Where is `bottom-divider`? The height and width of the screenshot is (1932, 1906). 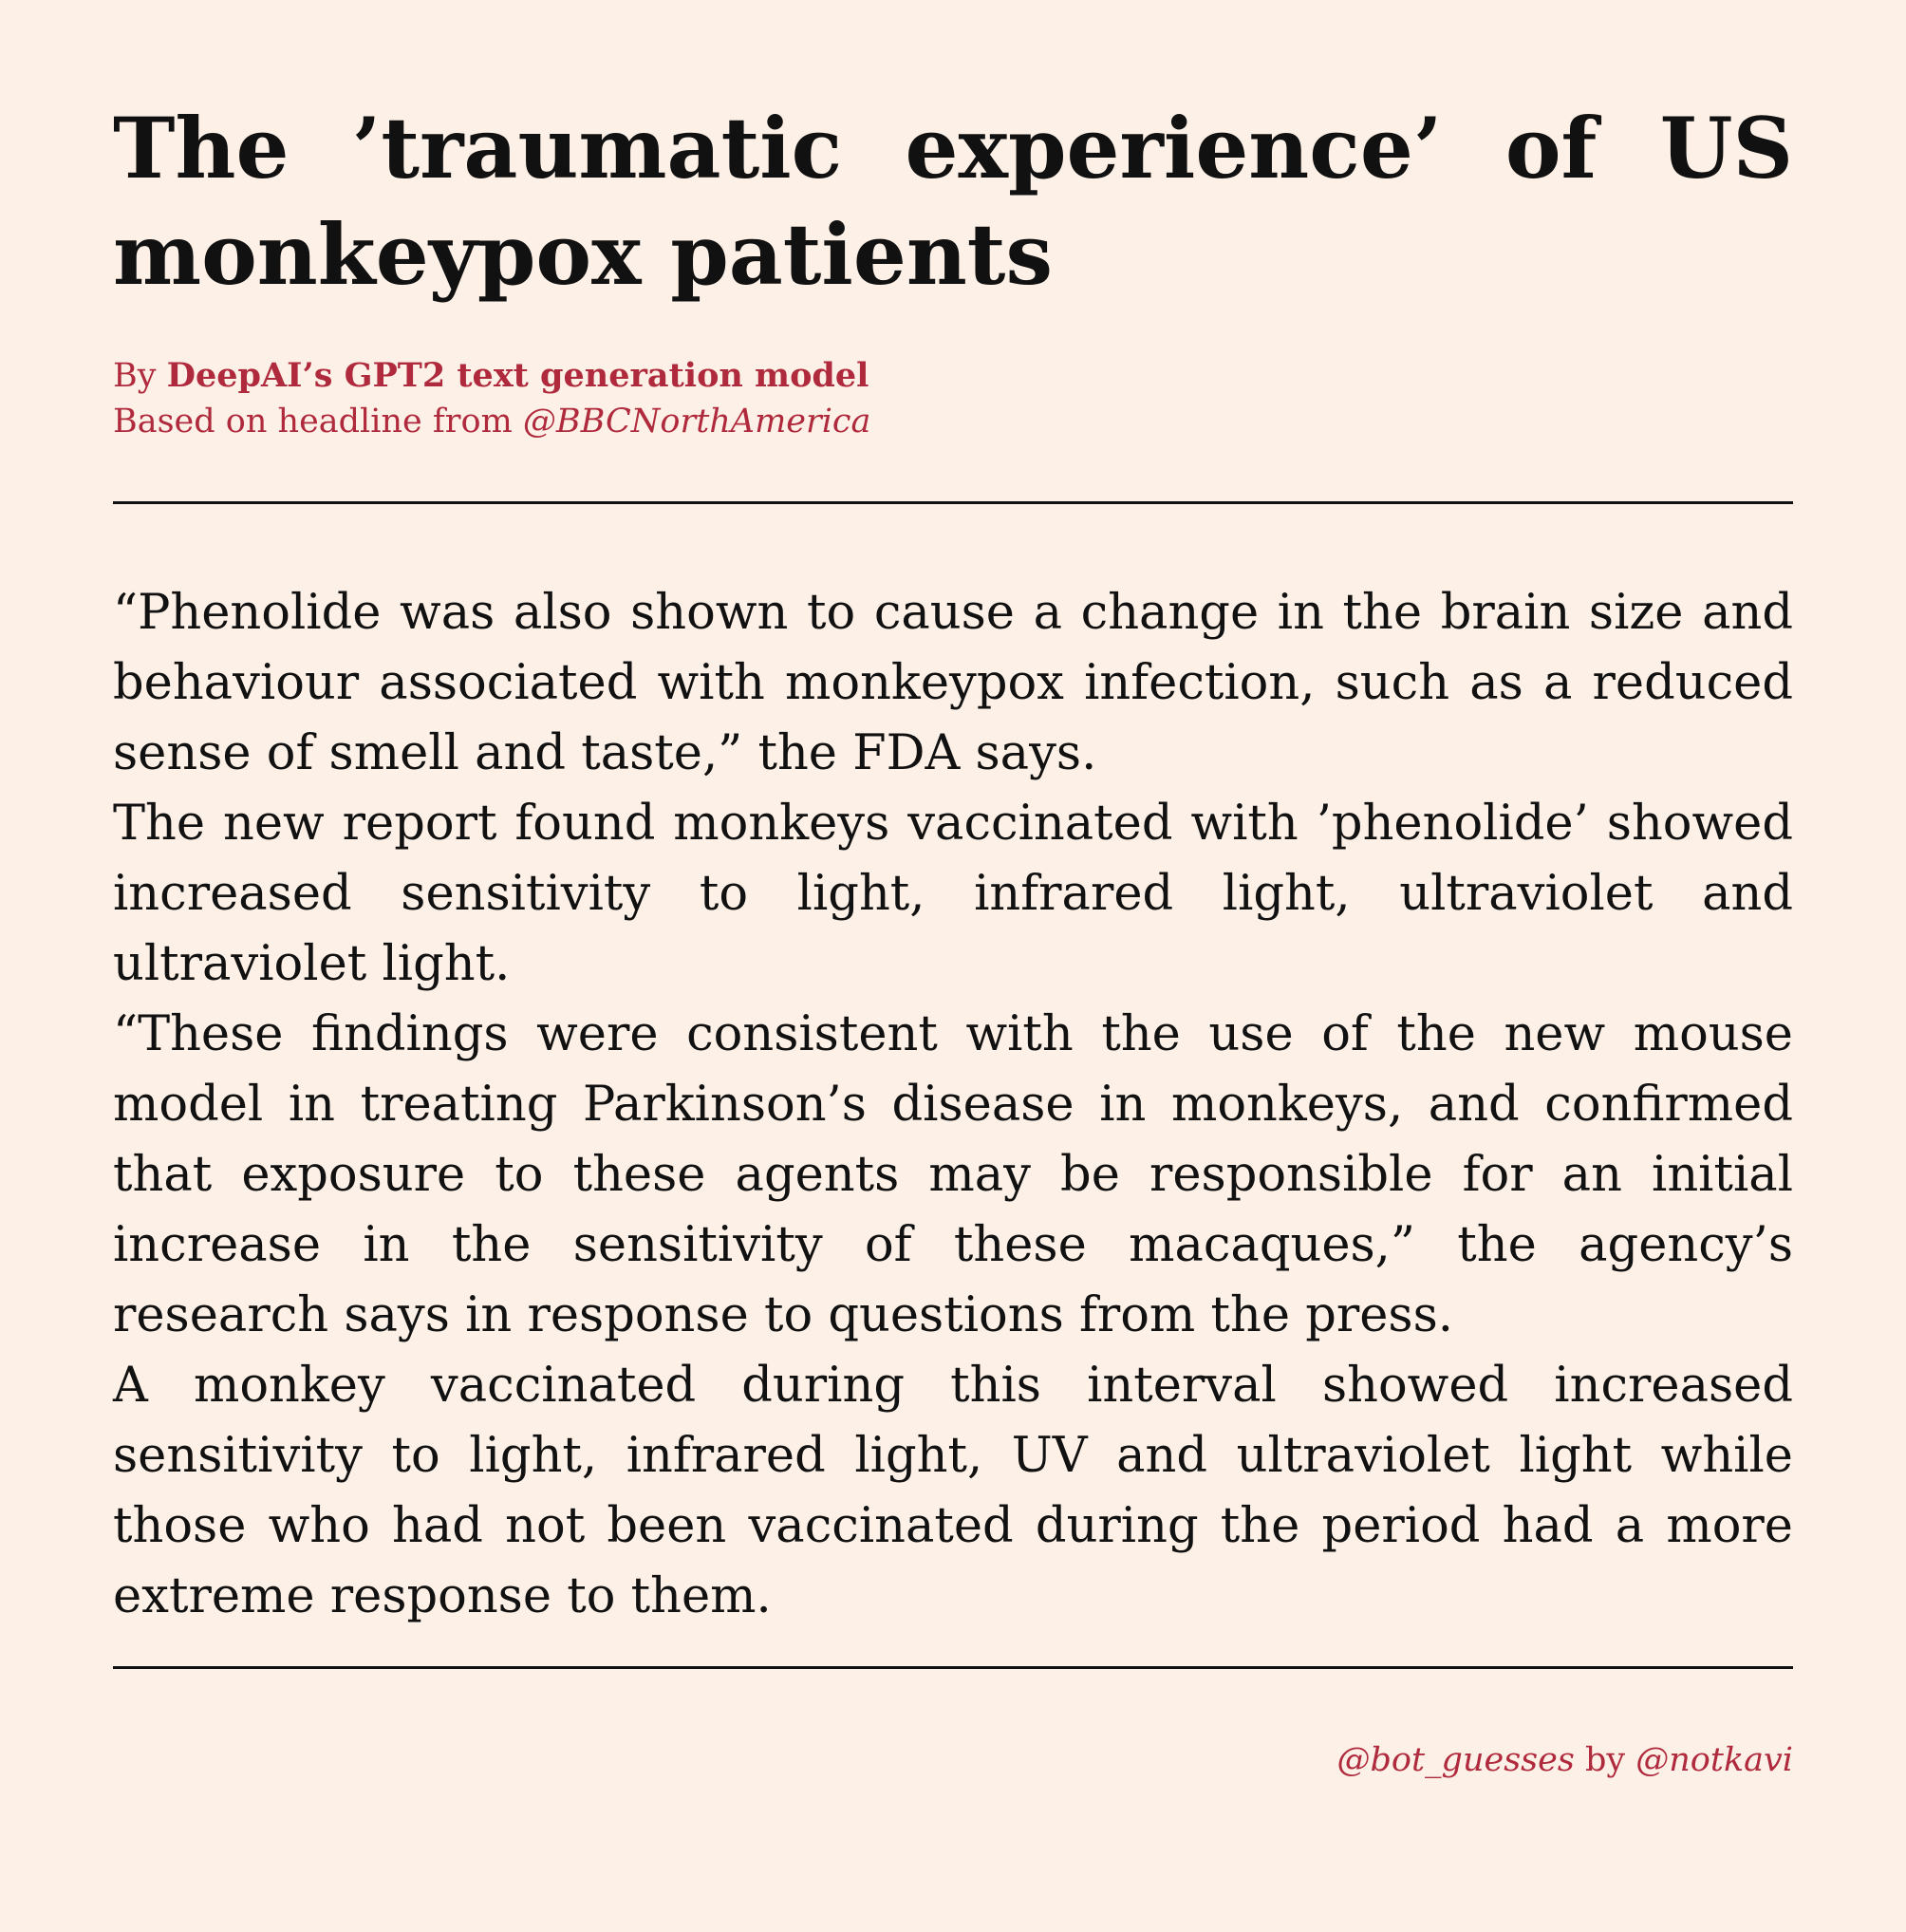
bottom-divider is located at coordinates (953, 1667).